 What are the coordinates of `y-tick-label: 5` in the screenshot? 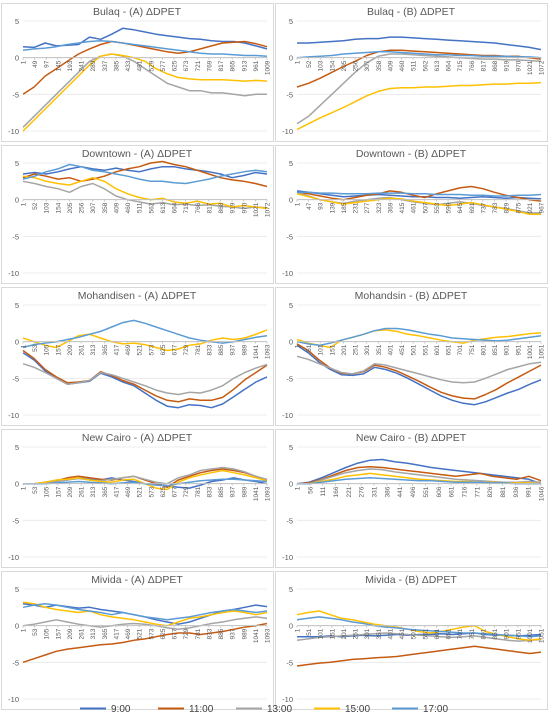 It's located at (17, 21).